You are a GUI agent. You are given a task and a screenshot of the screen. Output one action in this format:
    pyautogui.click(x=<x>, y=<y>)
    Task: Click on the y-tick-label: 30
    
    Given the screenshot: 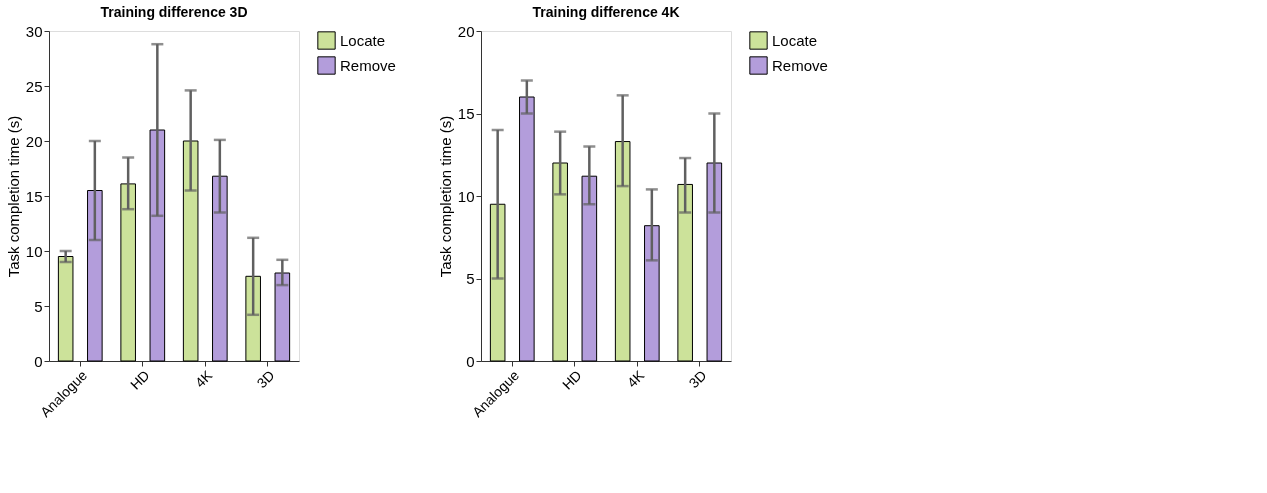 What is the action you would take?
    pyautogui.click(x=34, y=31)
    